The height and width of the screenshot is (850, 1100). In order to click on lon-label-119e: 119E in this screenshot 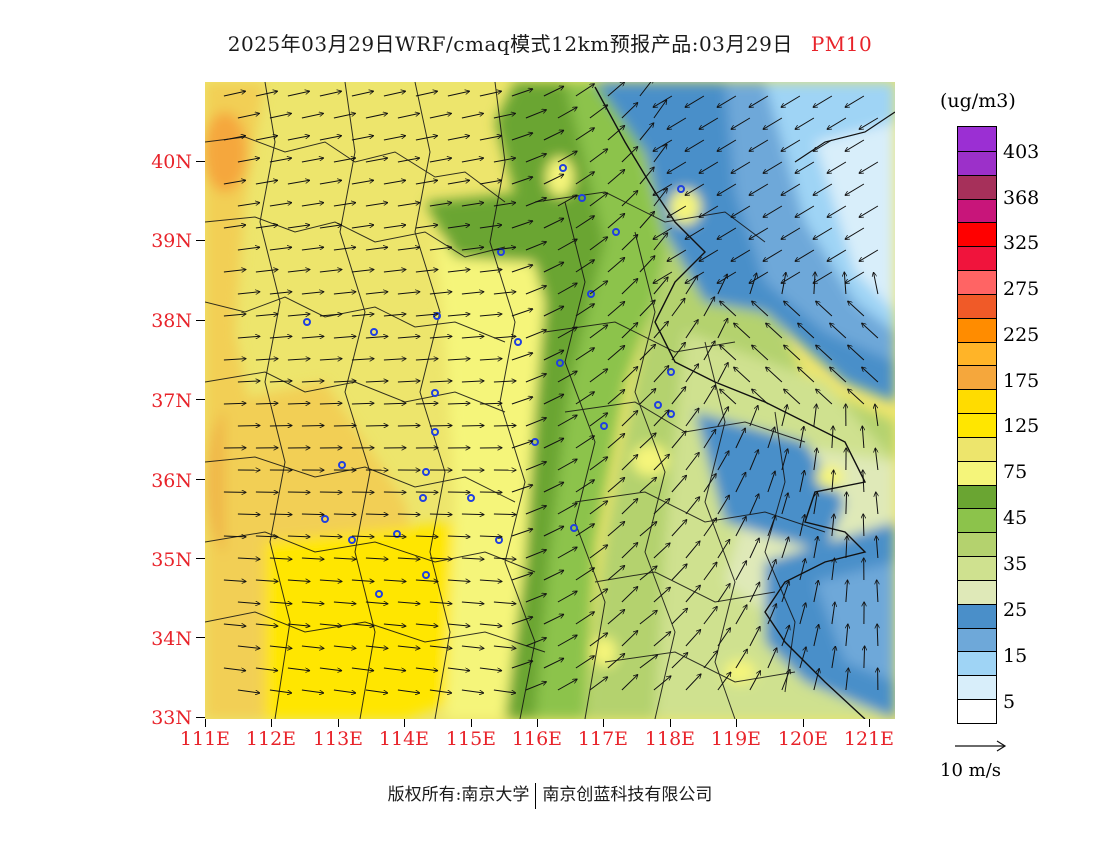, I will do `click(736, 739)`.